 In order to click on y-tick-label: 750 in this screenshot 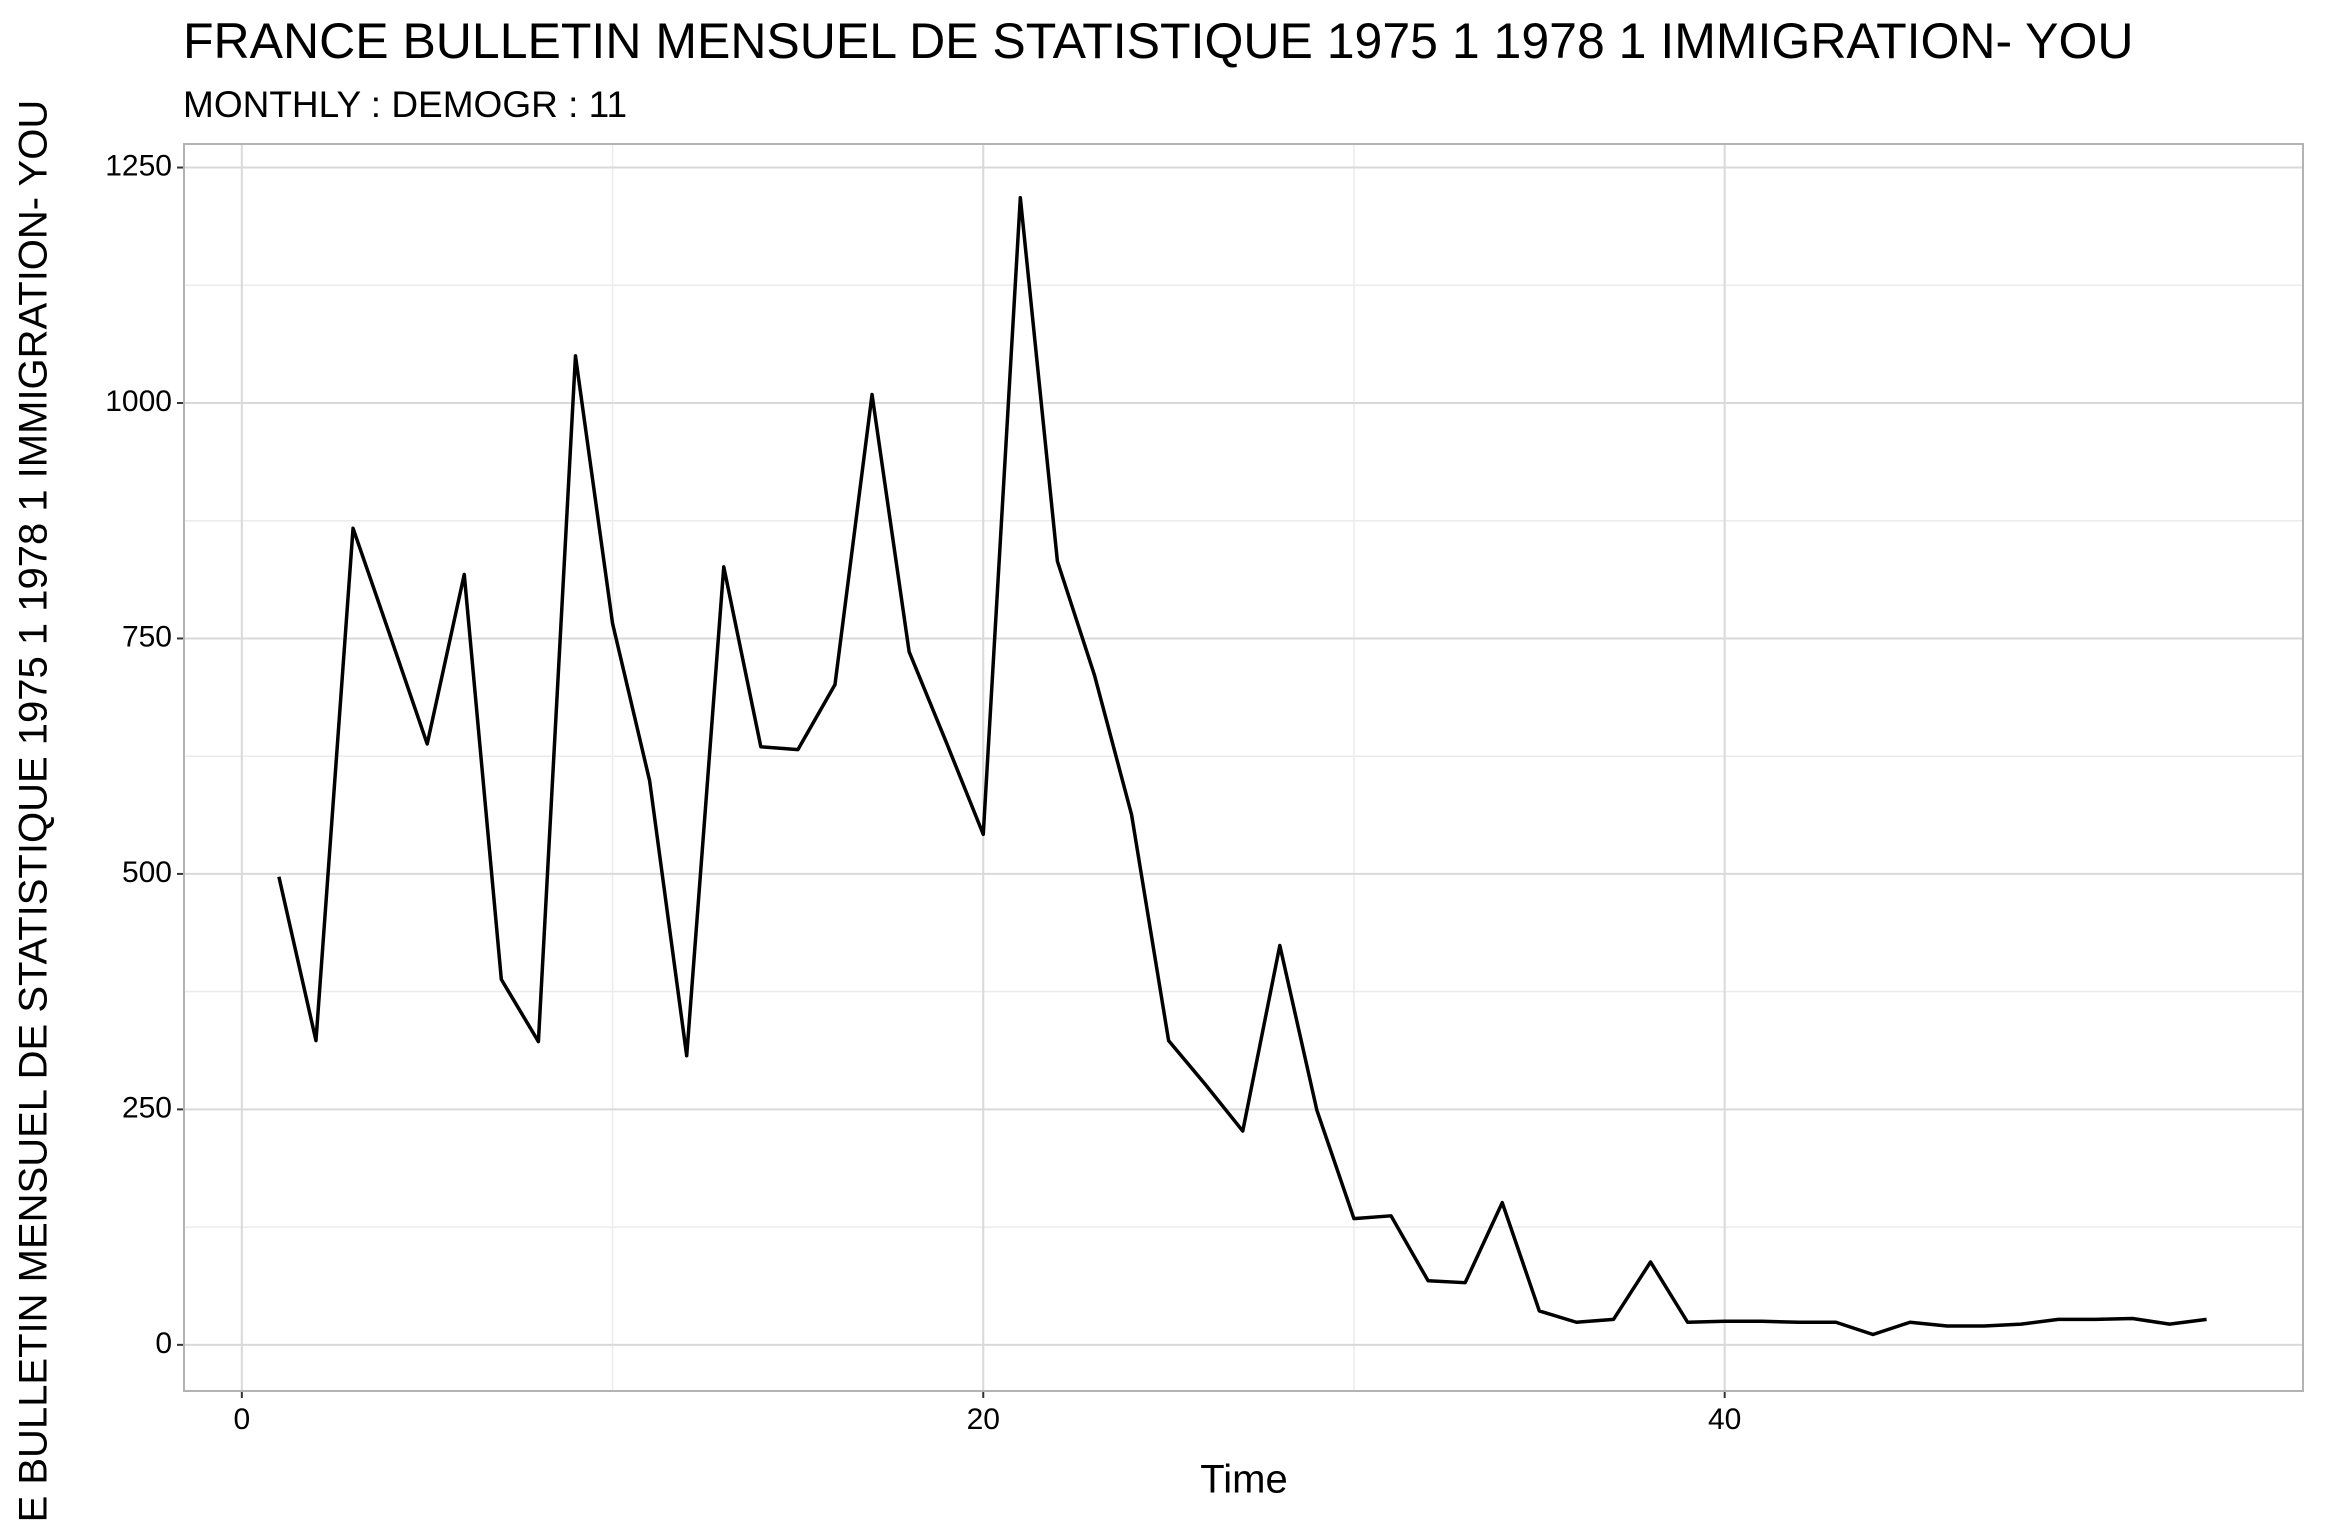, I will do `click(147, 636)`.